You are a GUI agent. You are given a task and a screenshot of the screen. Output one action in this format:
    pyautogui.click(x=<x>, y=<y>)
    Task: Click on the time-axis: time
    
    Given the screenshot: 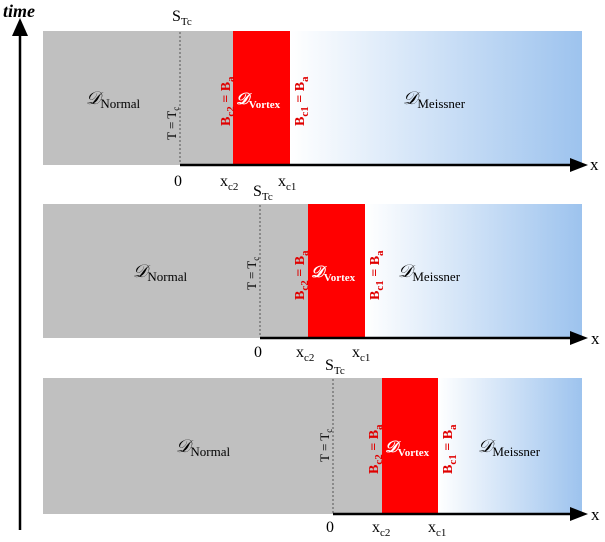 What is the action you would take?
    pyautogui.click(x=19, y=265)
    